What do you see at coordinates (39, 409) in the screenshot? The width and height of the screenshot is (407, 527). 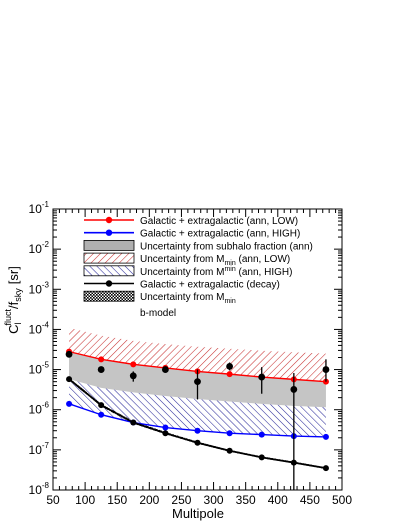 I see `y-tick-label: 10⁻⁶` at bounding box center [39, 409].